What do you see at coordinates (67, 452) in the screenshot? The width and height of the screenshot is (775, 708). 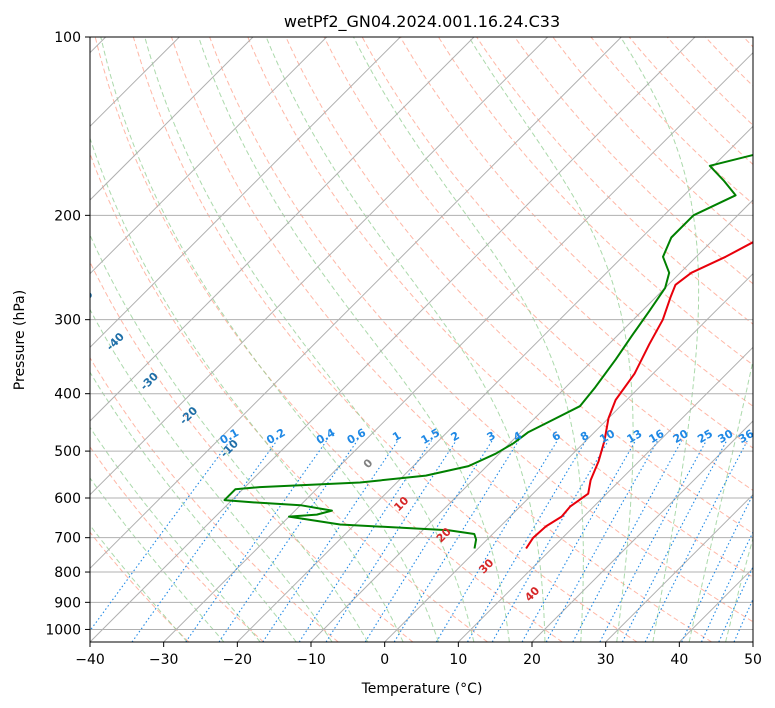 I see `y-tick-label: 500` at bounding box center [67, 452].